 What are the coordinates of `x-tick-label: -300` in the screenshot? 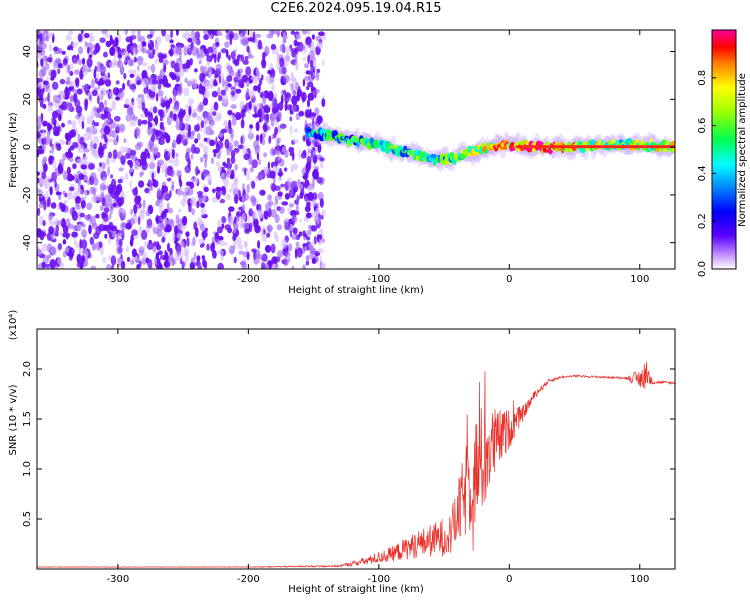 It's located at (118, 279).